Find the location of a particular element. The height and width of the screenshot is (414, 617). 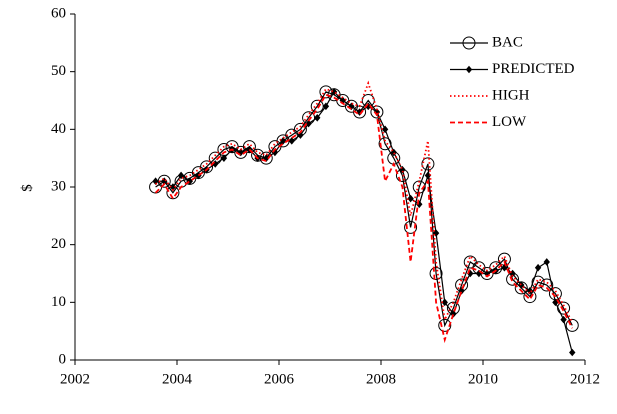

y-axis-label: $ is located at coordinates (27, 188).